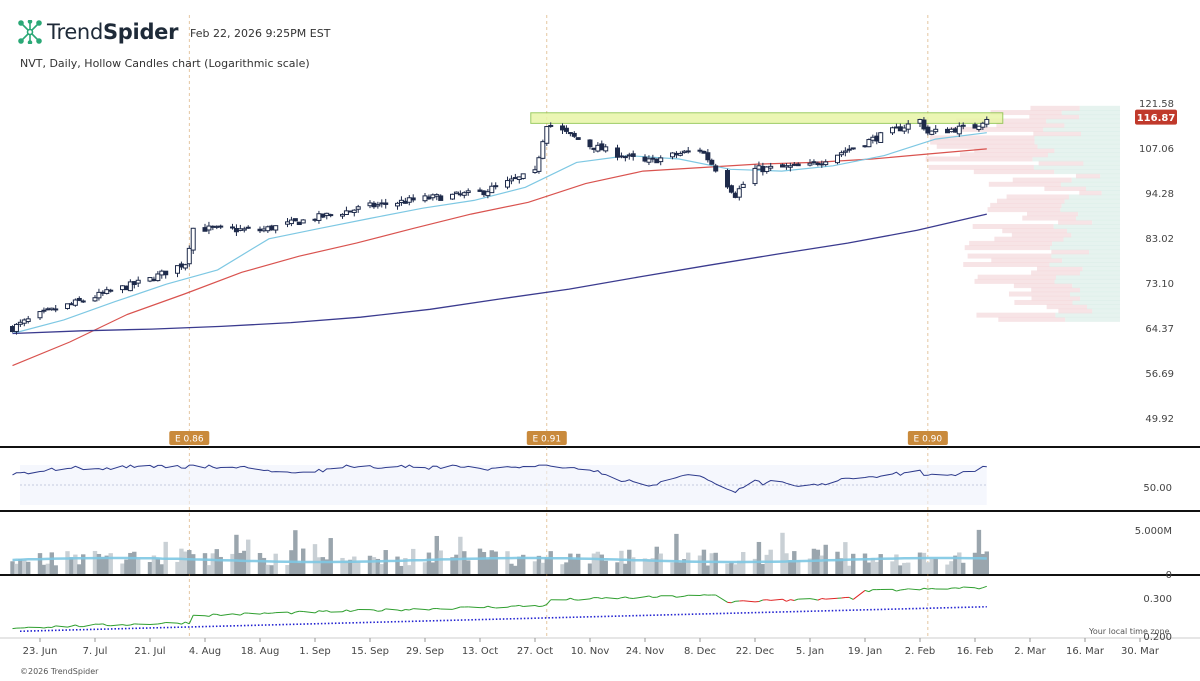 Image resolution: width=1200 pixels, height=681 pixels. What do you see at coordinates (1157, 637) in the screenshot?
I see `indicator-tick-label: 0.200` at bounding box center [1157, 637].